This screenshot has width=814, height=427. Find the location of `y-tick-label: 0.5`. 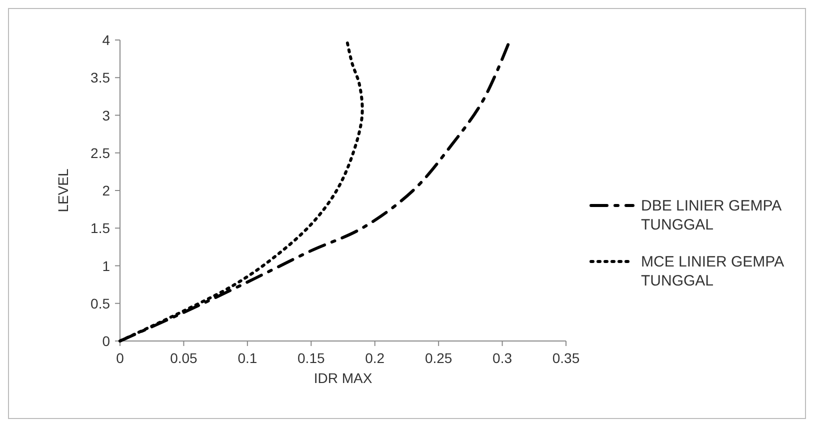

y-tick-label: 0.5 is located at coordinates (100, 303).